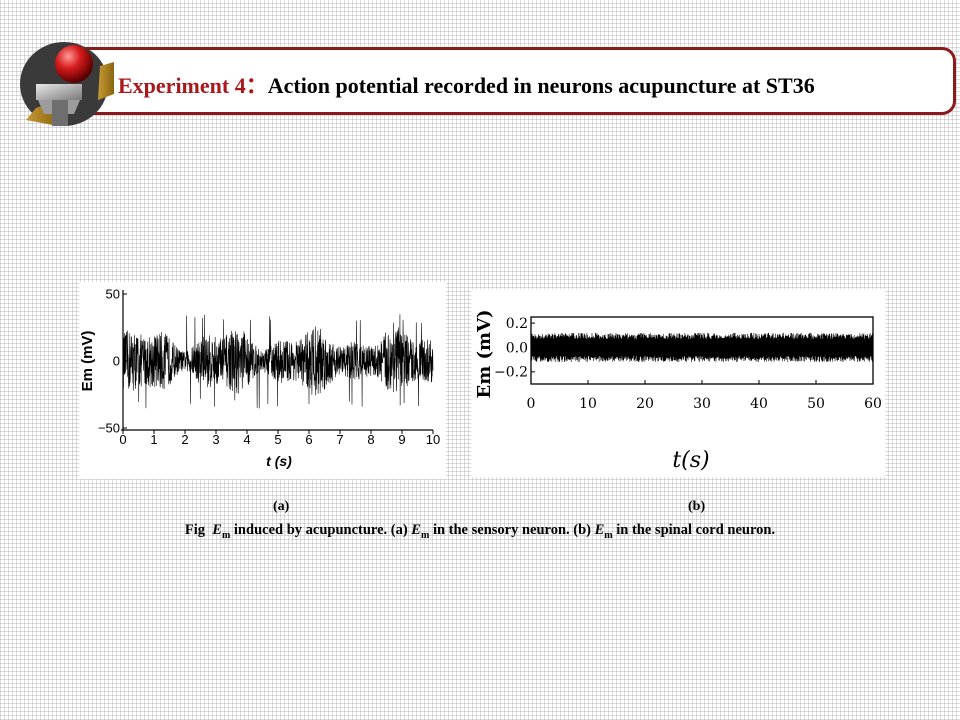 This screenshot has width=960, height=720. What do you see at coordinates (425, 535) in the screenshot?
I see `caption-sub-2: m` at bounding box center [425, 535].